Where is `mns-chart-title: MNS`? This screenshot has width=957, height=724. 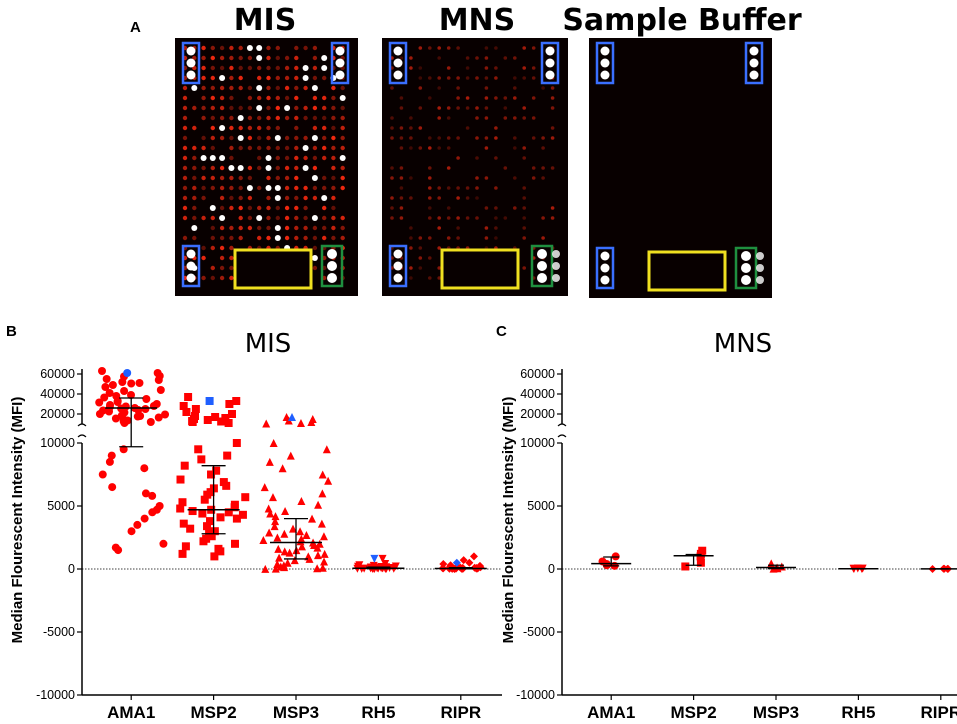
mns-chart-title: MNS is located at coordinates (743, 344).